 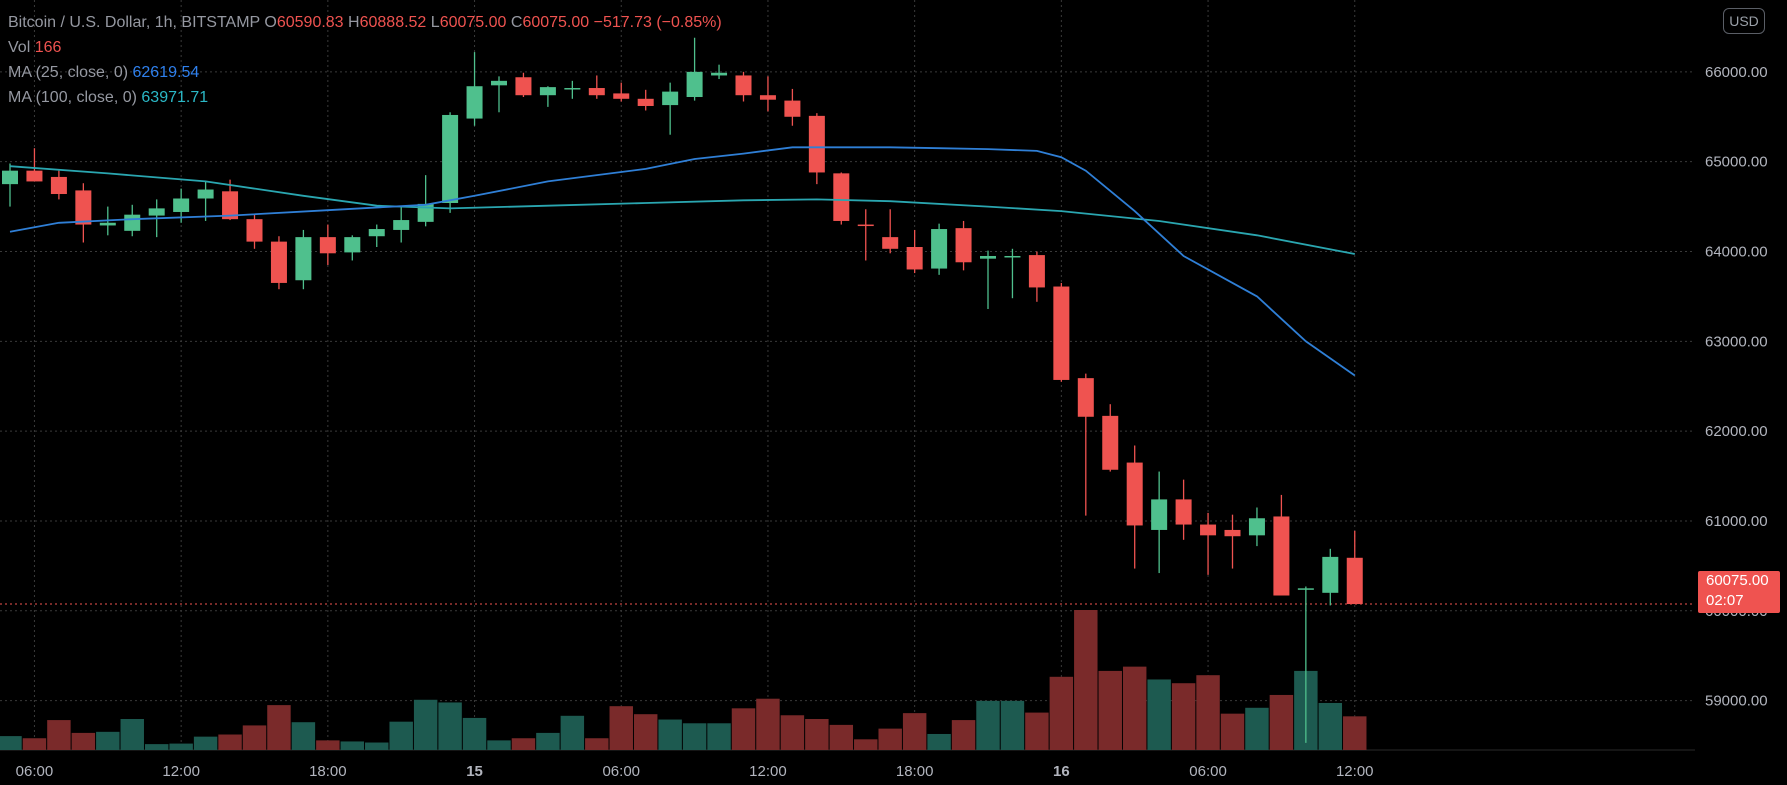 What do you see at coordinates (473, 22) in the screenshot?
I see `low-value: 60075.00` at bounding box center [473, 22].